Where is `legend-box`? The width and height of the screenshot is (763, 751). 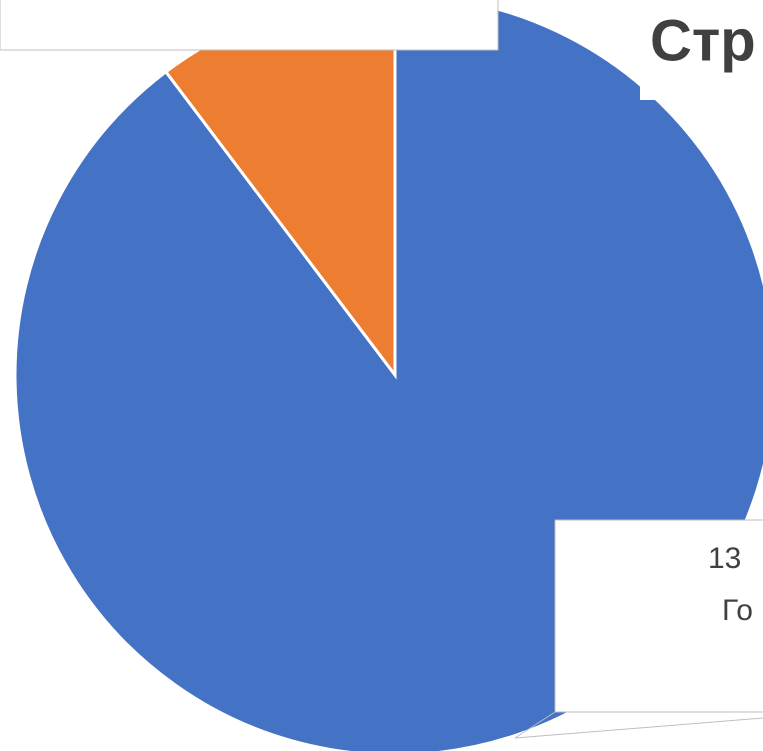 legend-box is located at coordinates (249, 25).